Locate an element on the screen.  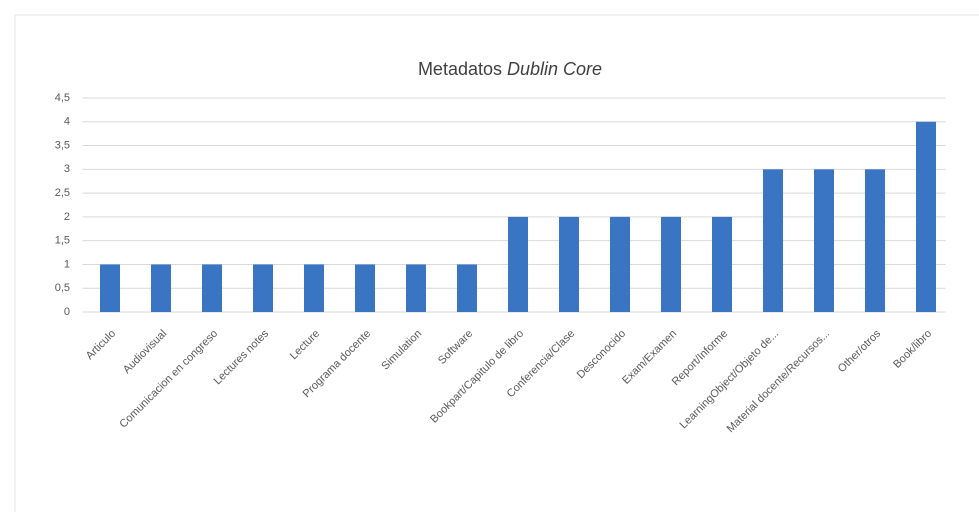
chart-title: Metadatos Dublin Core is located at coordinates (510, 69).